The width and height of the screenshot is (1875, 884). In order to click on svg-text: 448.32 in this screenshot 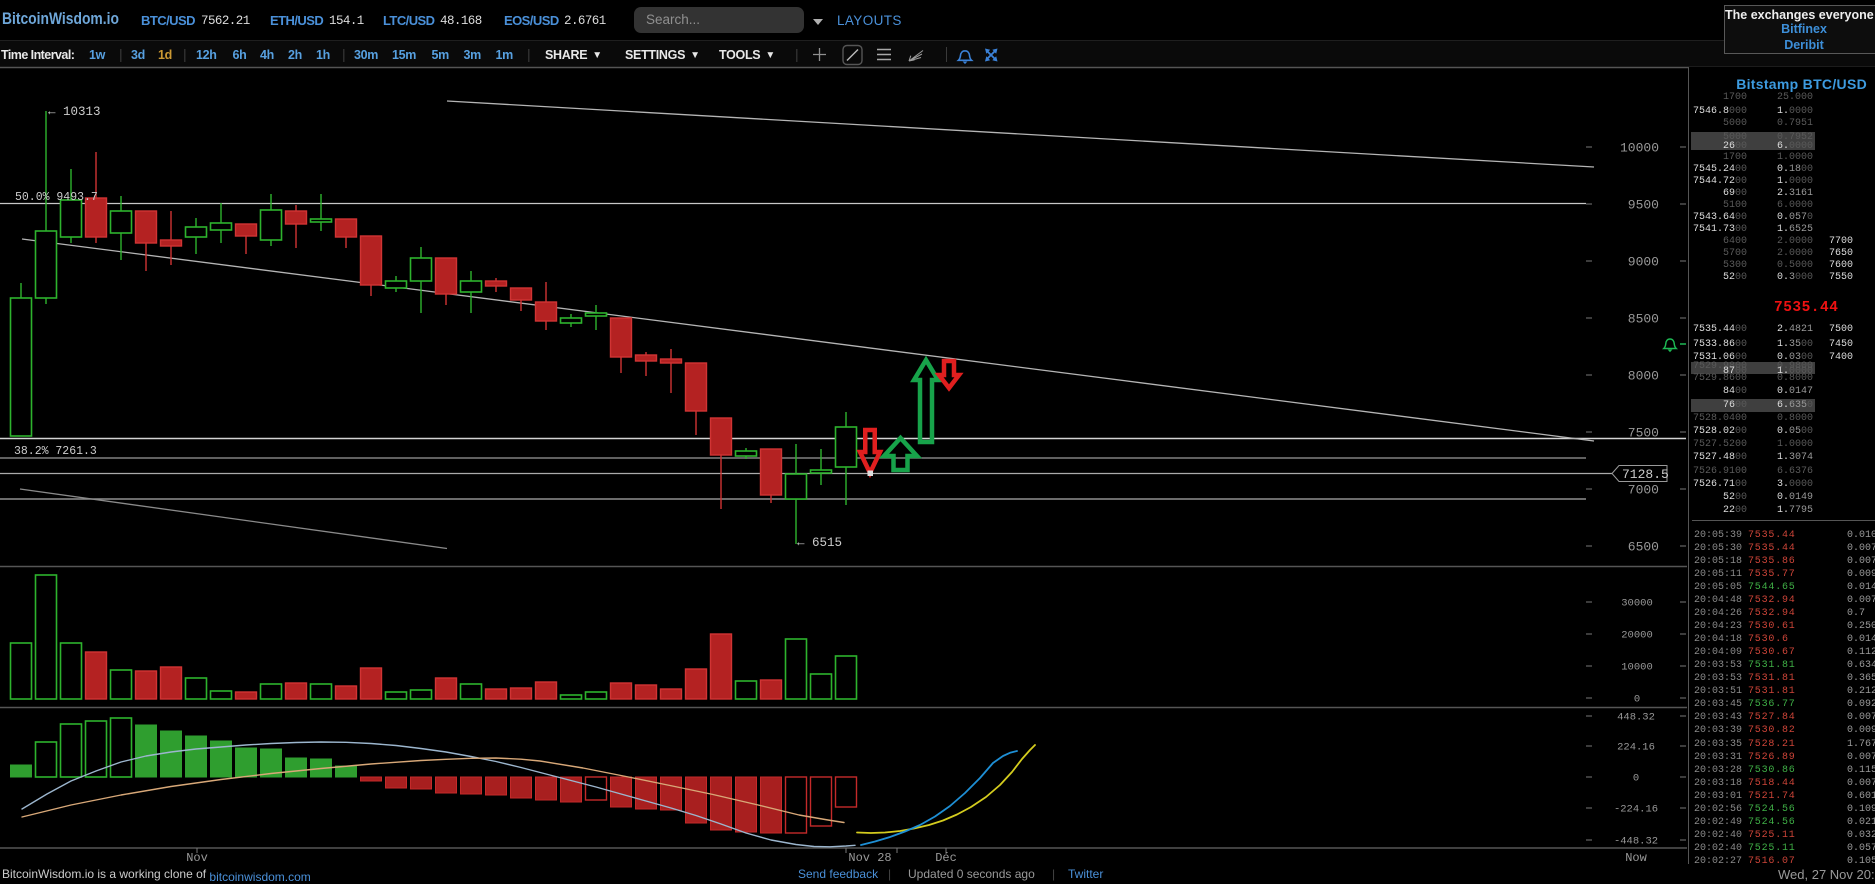, I will do `click(1636, 718)`.